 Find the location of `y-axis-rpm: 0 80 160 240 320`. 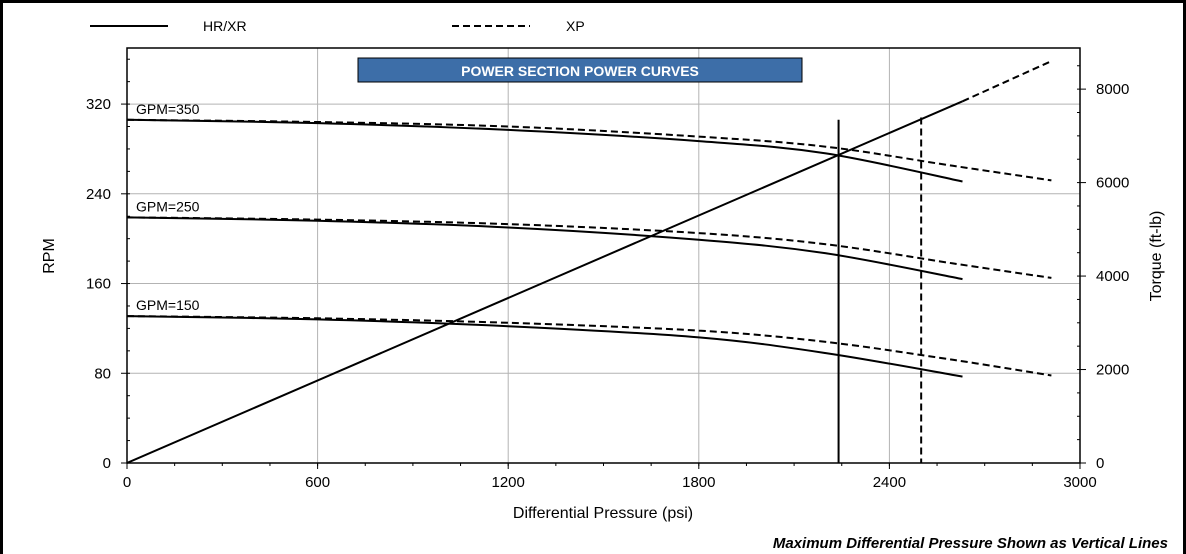

y-axis-rpm: 0 80 160 240 320 is located at coordinates (108, 265).